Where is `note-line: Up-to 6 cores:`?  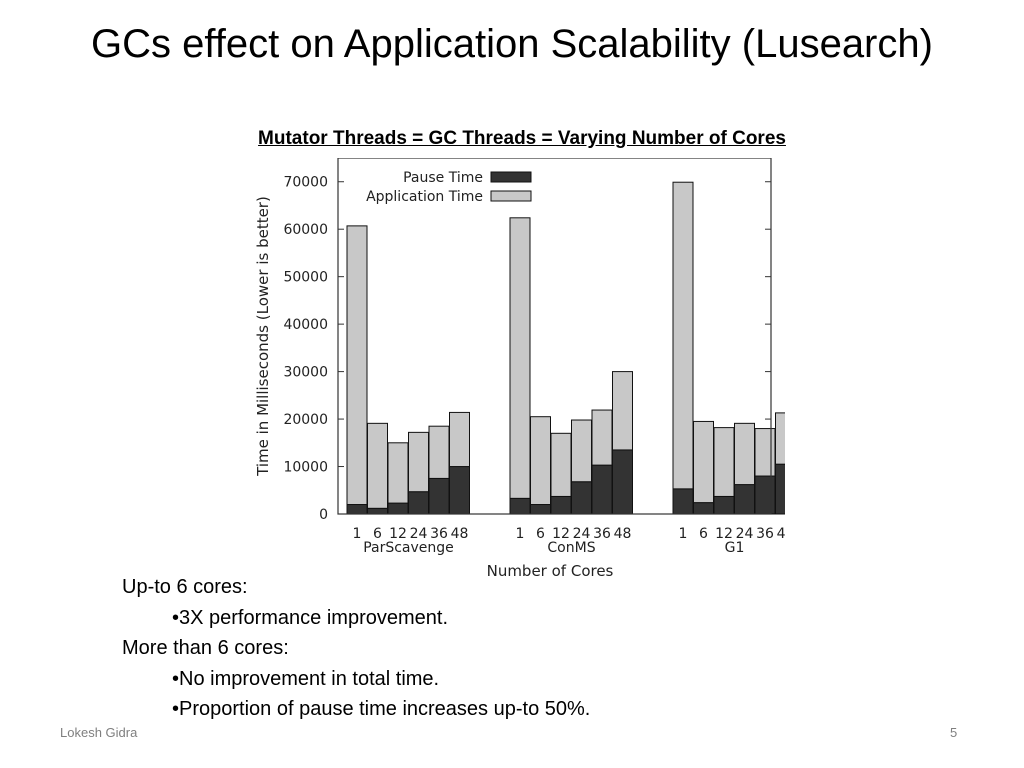 note-line: Up-to 6 cores: is located at coordinates (185, 587).